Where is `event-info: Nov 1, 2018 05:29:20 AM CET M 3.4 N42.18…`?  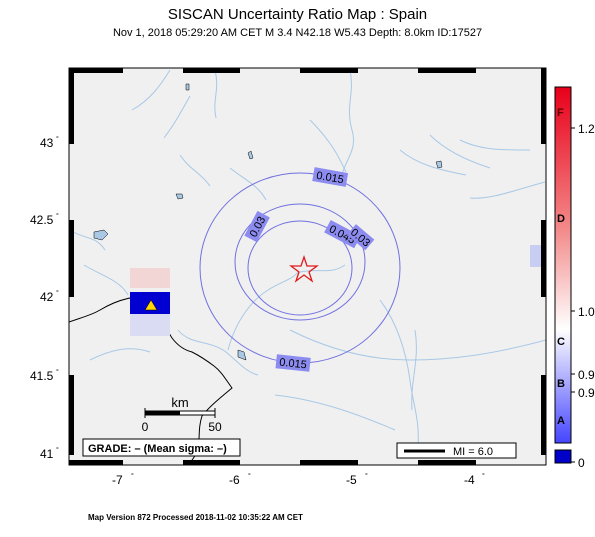
event-info: Nov 1, 2018 05:29:20 AM CET M 3.4 N42.18… is located at coordinates (297, 33).